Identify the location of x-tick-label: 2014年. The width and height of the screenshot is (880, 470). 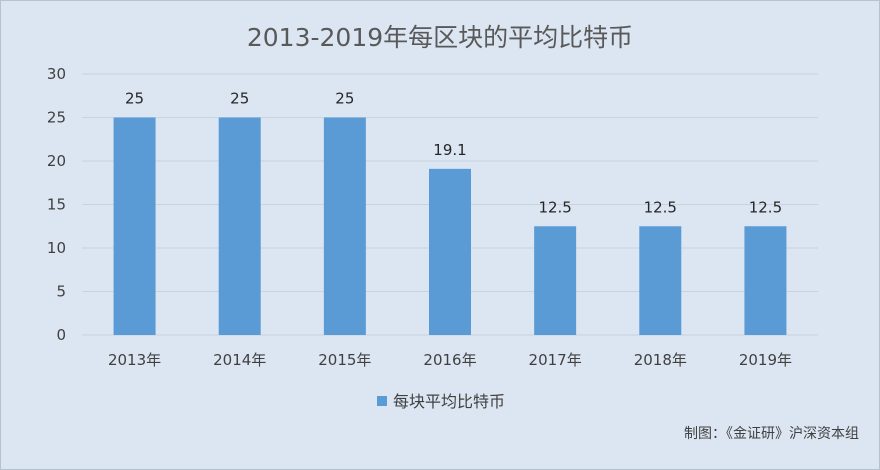
(239, 360).